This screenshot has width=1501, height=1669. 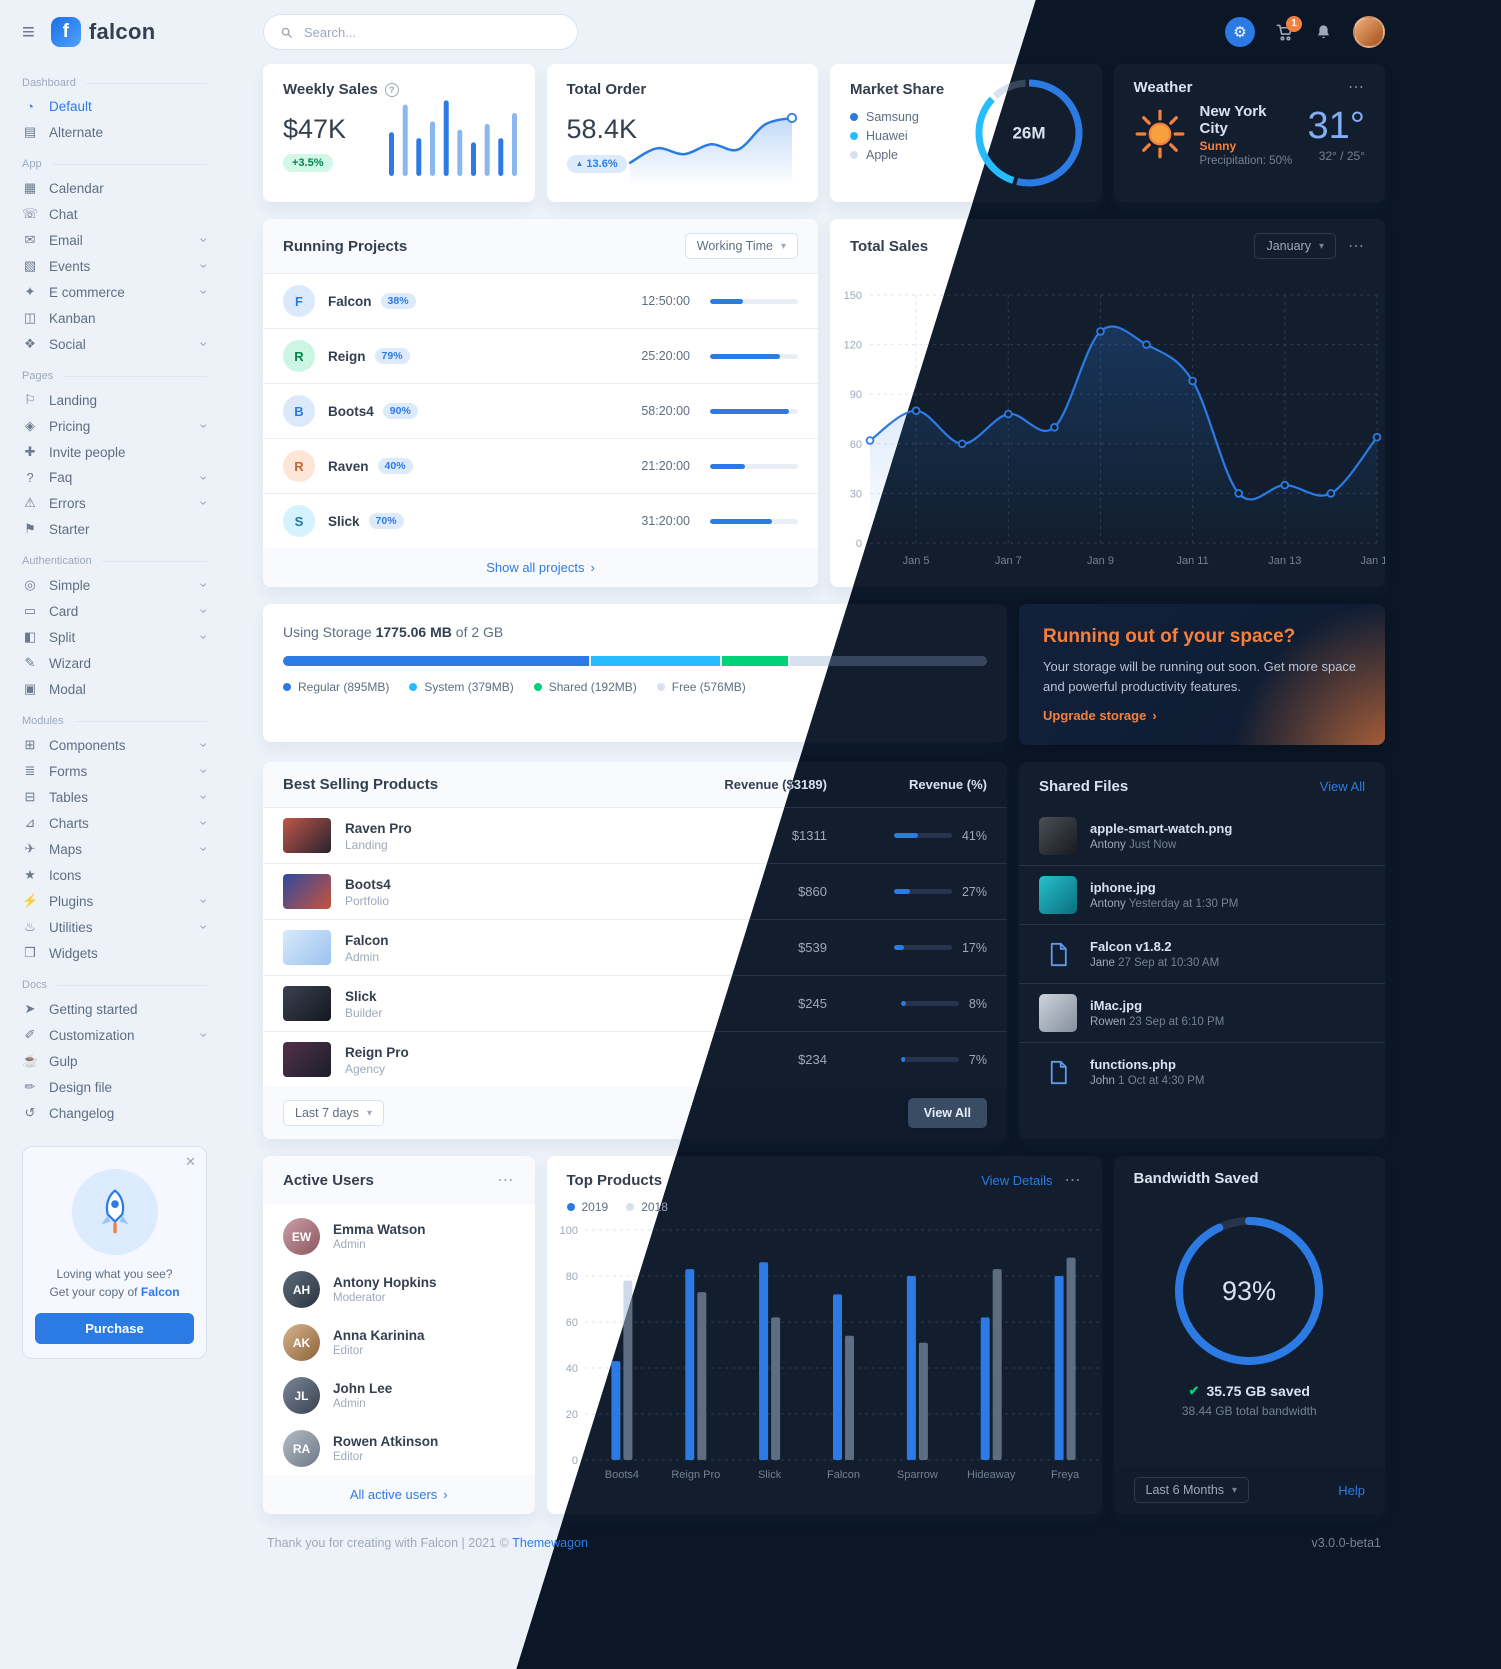 I want to click on sidebar-item-alternate: ▤ Alternate, so click(x=114, y=132).